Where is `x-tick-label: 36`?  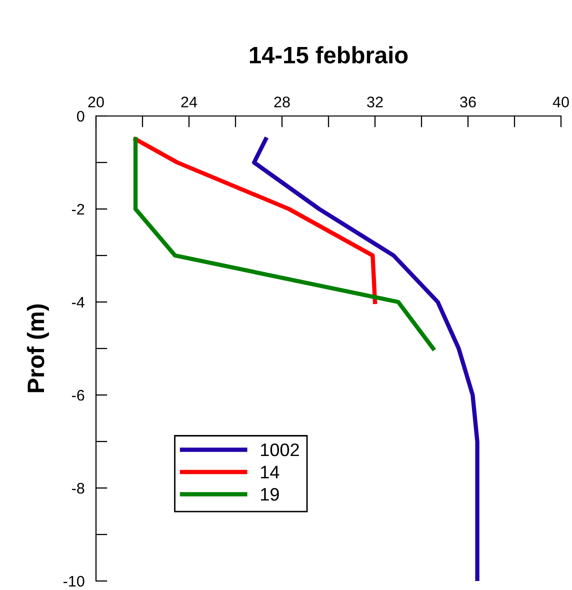
x-tick-label: 36 is located at coordinates (468, 102).